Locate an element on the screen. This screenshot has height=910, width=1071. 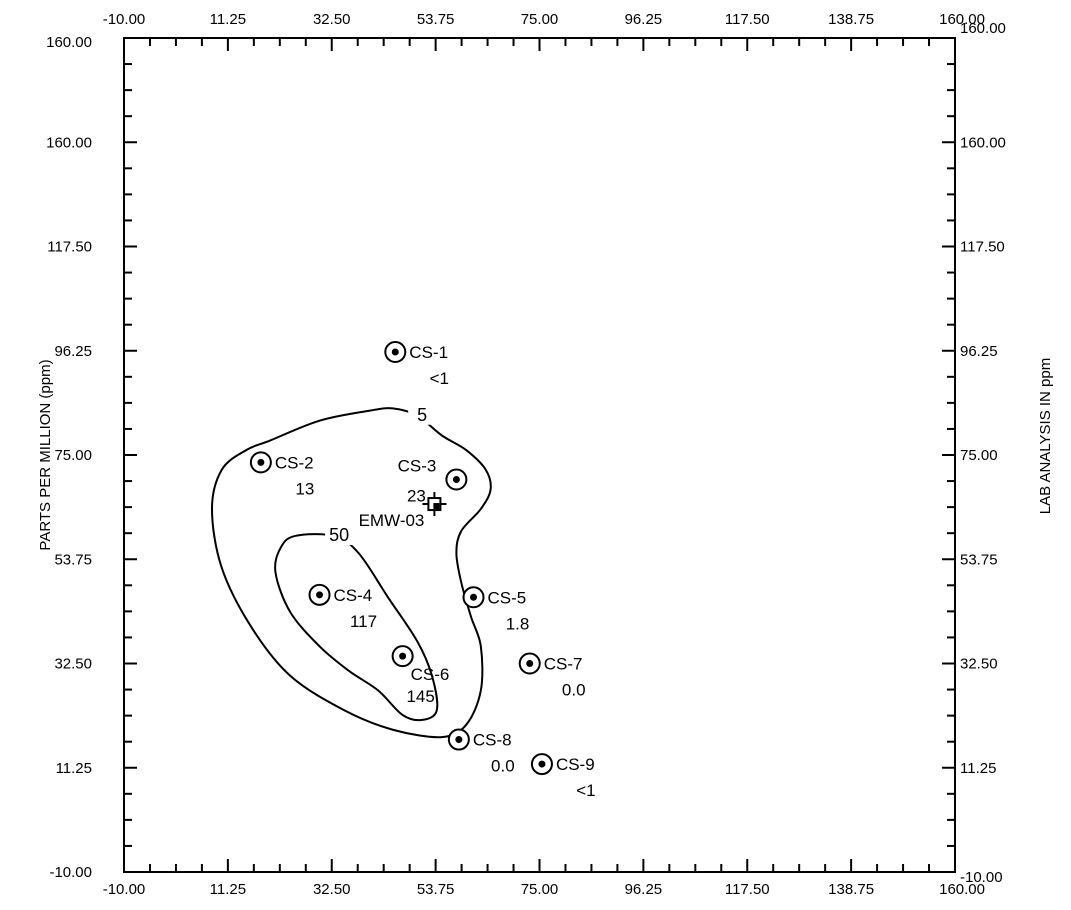
sample-point-value: 1.8 is located at coordinates (518, 623).